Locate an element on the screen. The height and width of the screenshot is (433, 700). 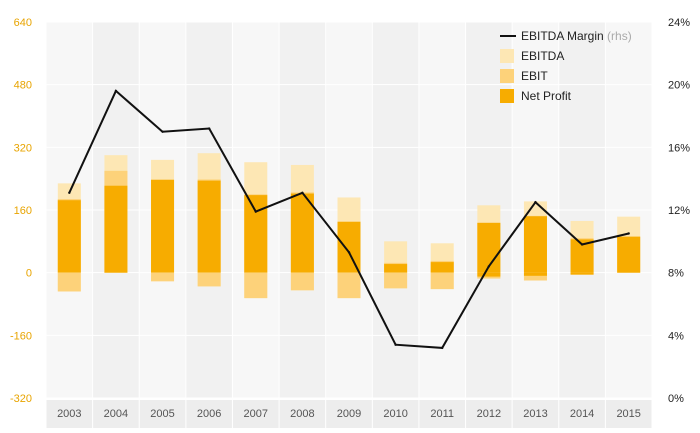
right-axis-tick-label: 12% is located at coordinates (679, 211).